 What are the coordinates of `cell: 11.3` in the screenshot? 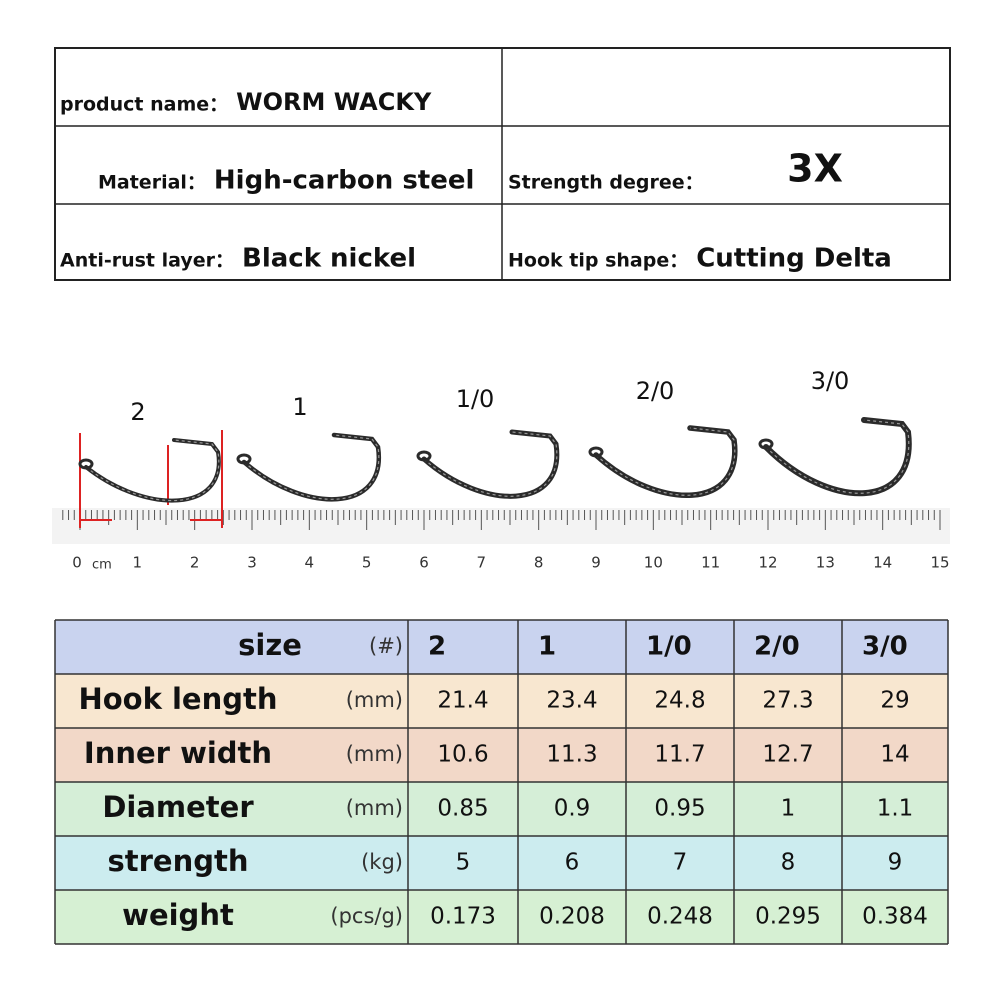 It's located at (571, 755).